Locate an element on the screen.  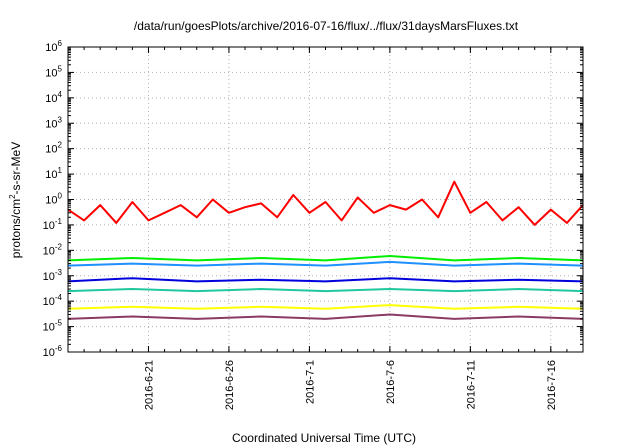
x-tick-label: 2016-7-1 is located at coordinates (310, 382).